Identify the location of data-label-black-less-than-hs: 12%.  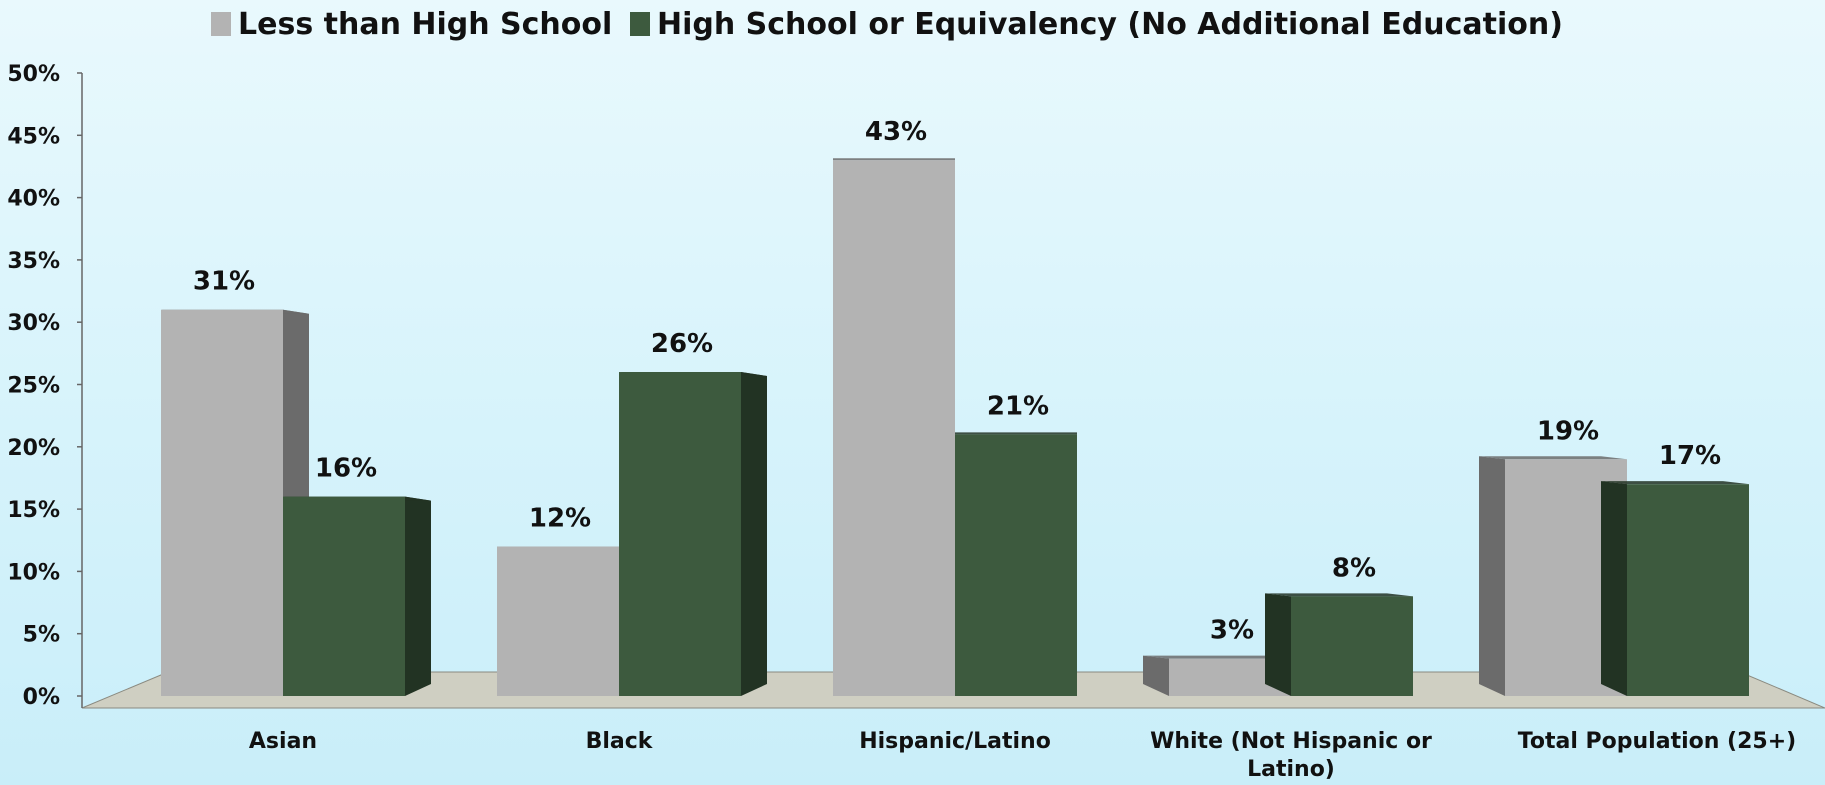
(560, 518).